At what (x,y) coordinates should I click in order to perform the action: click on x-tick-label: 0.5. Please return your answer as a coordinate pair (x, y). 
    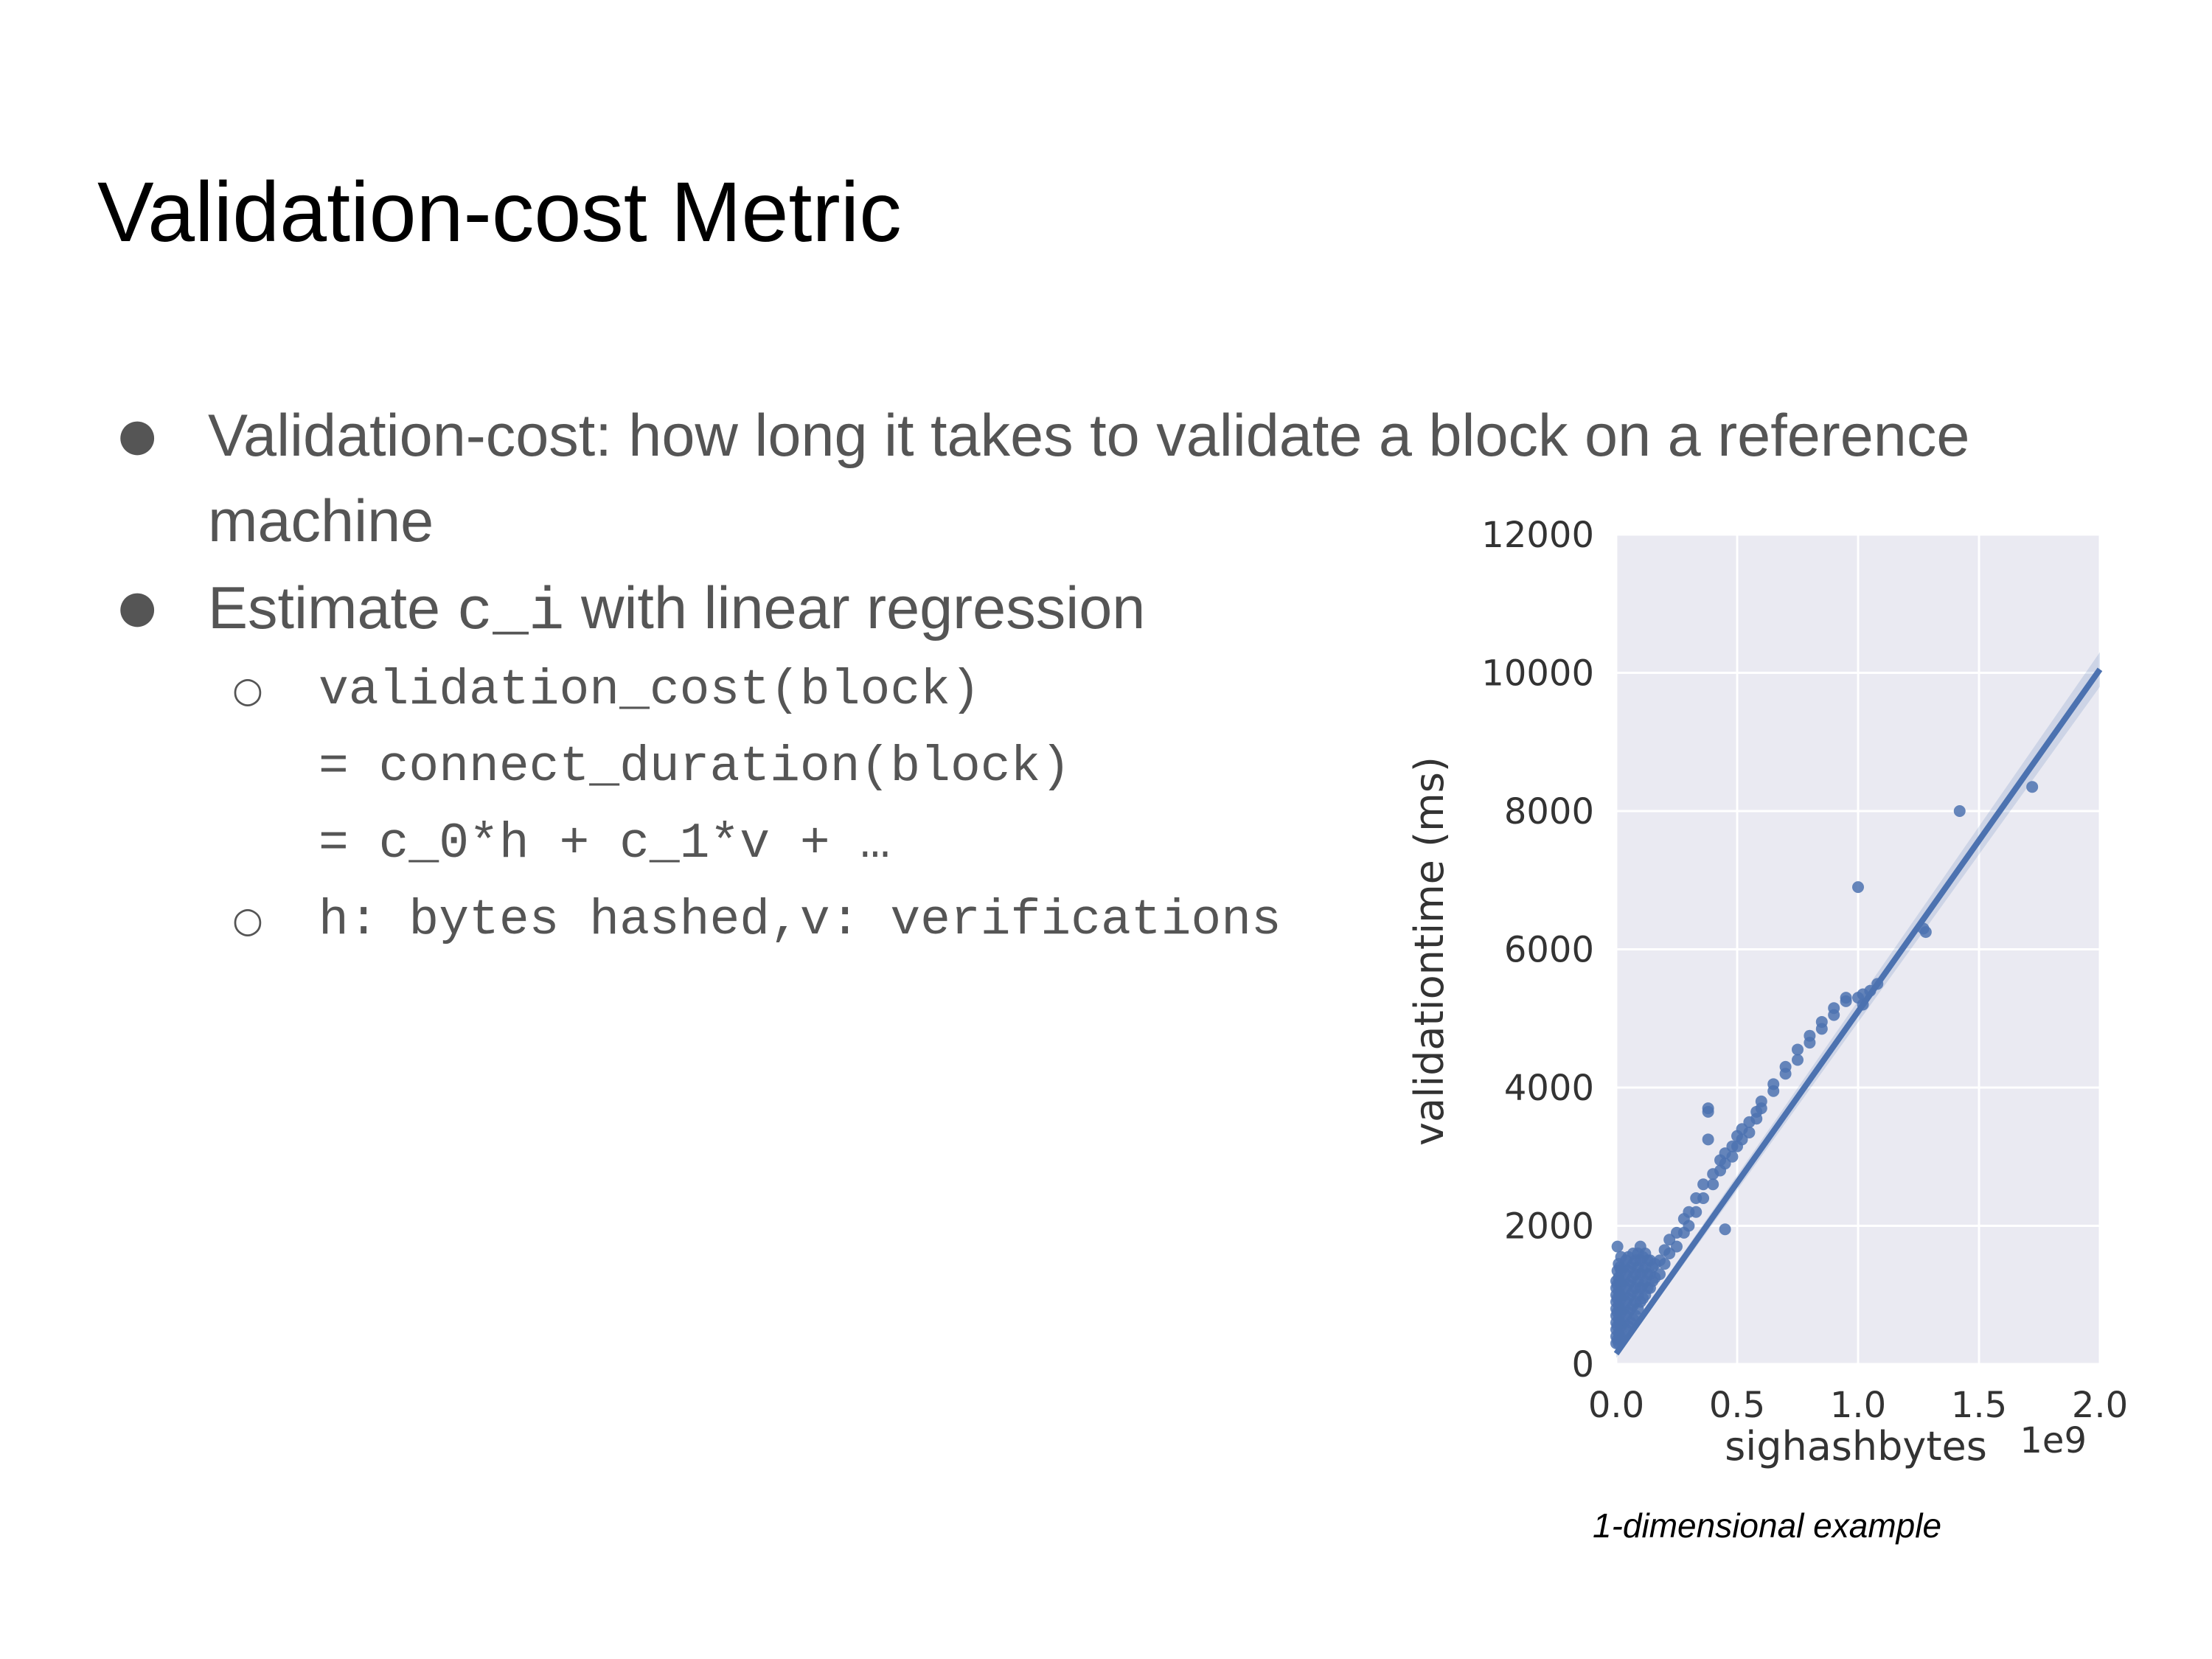
    Looking at the image, I should click on (1737, 1405).